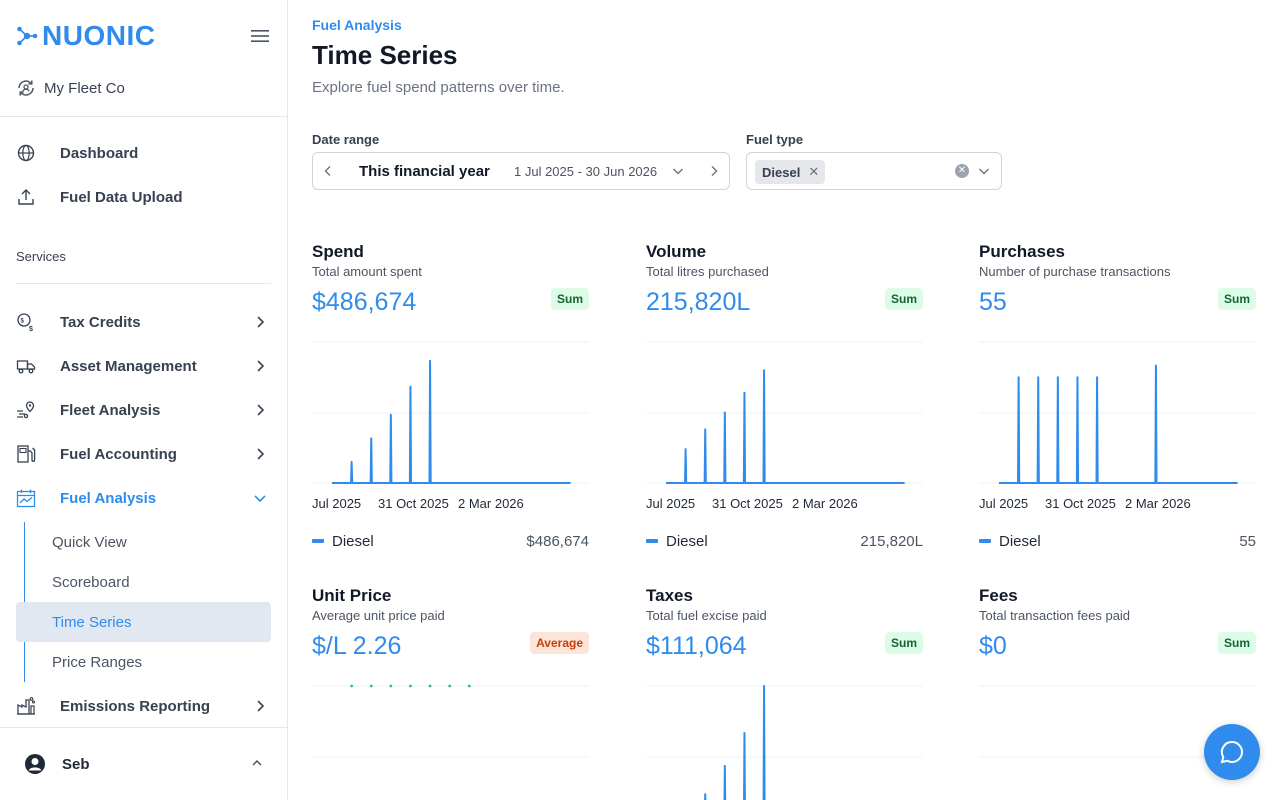 The height and width of the screenshot is (800, 1280). What do you see at coordinates (669, 595) in the screenshot?
I see `card-title: Taxes` at bounding box center [669, 595].